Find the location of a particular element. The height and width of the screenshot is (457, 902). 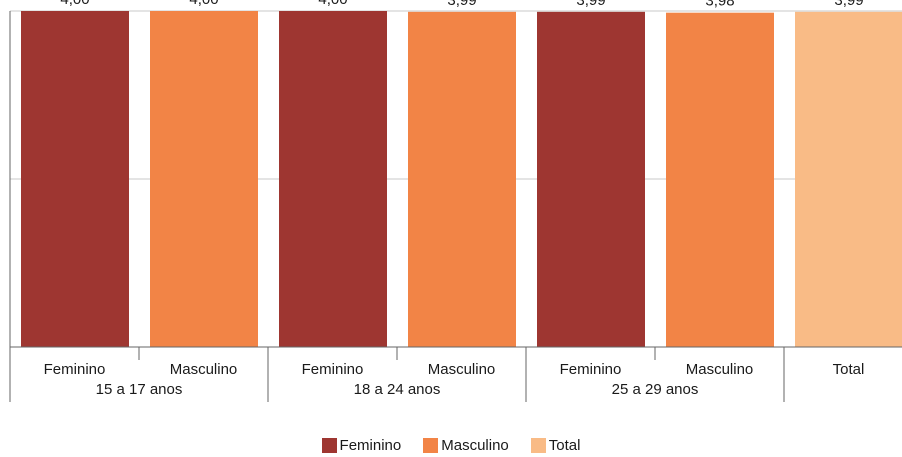

legend-swatch-total is located at coordinates (538, 445).